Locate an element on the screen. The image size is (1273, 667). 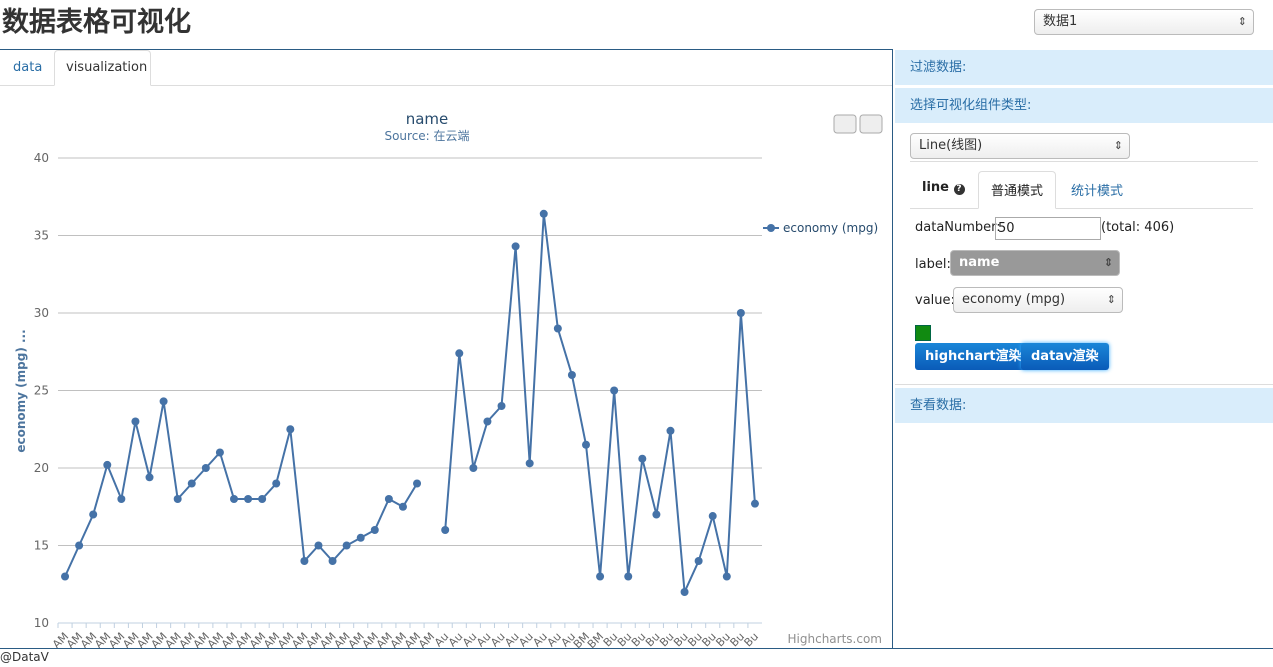
active-tab is located at coordinates (102, 68).